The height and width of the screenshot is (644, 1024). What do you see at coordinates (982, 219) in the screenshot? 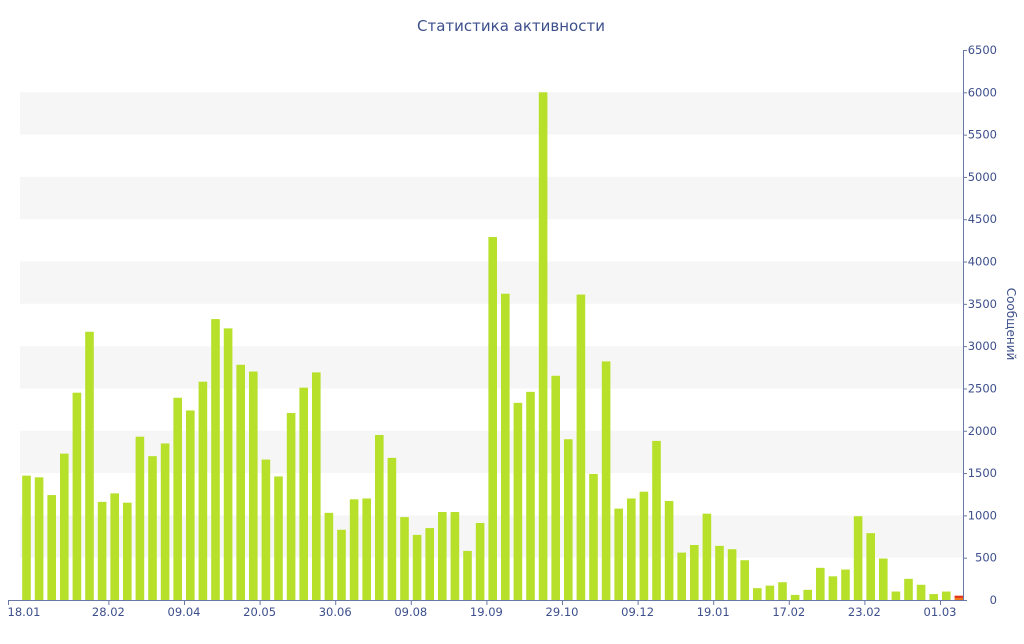
I see `y-tick-label: 4500` at bounding box center [982, 219].